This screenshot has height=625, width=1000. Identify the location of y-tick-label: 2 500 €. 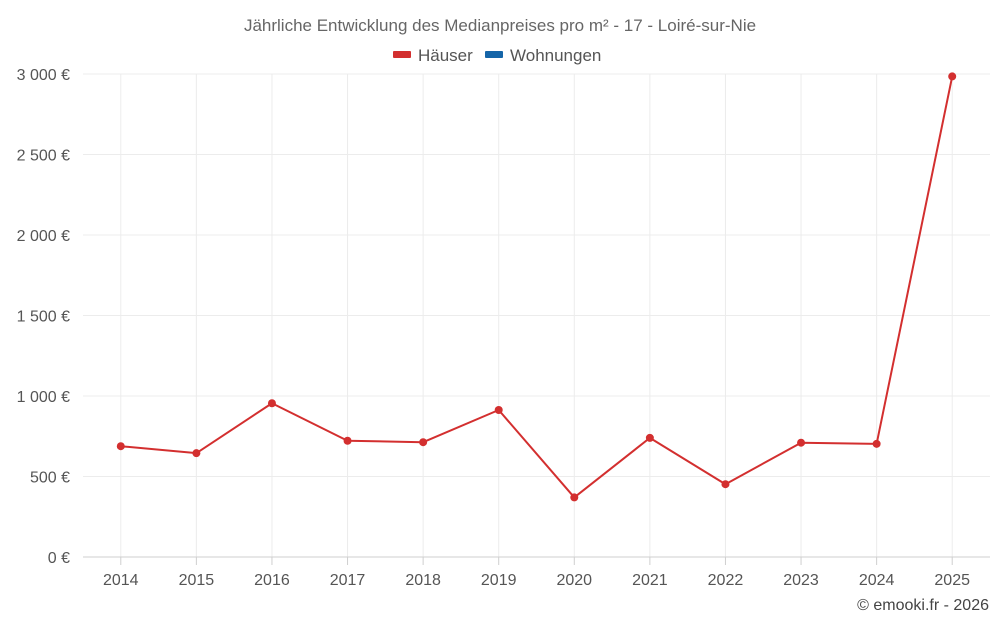
(43, 156).